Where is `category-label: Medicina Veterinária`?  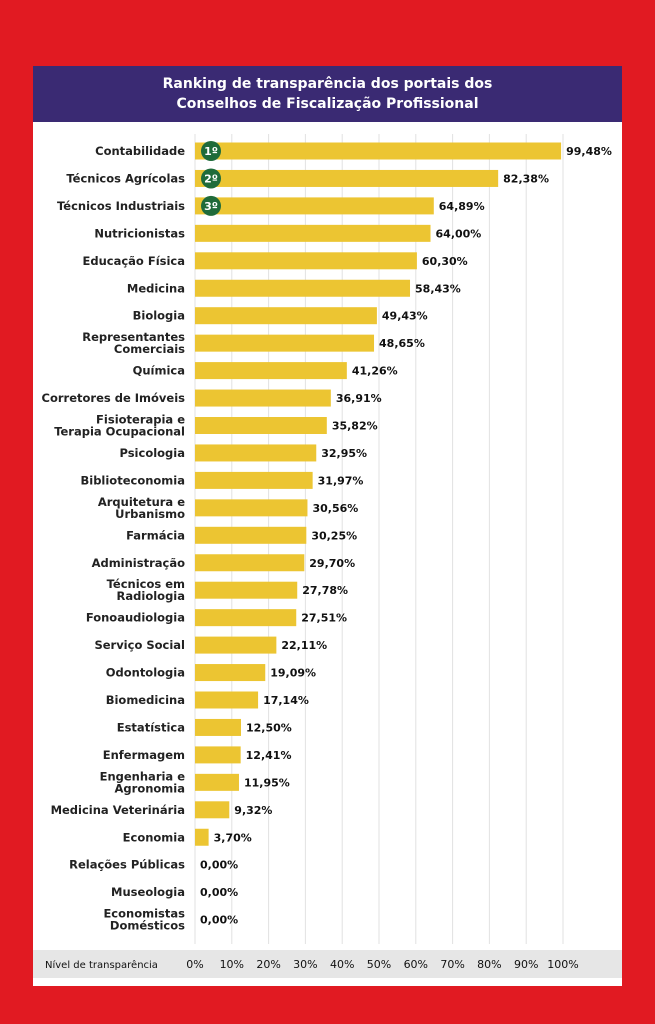
category-label: Medicina Veterinária is located at coordinates (118, 810).